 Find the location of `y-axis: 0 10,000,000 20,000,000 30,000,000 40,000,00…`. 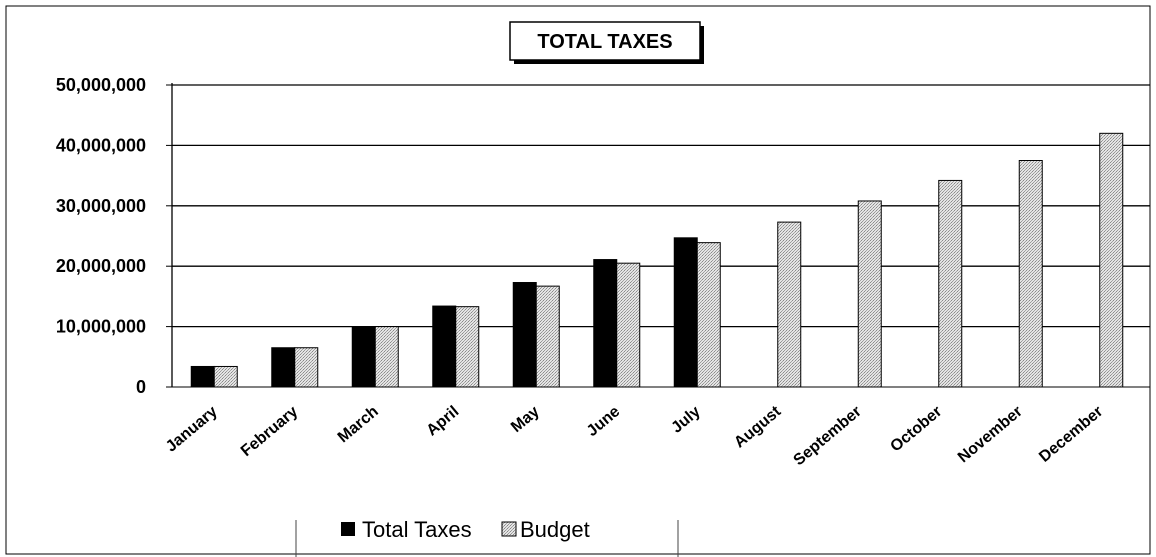

y-axis: 0 10,000,000 20,000,000 30,000,000 40,000,00… is located at coordinates (114, 236).